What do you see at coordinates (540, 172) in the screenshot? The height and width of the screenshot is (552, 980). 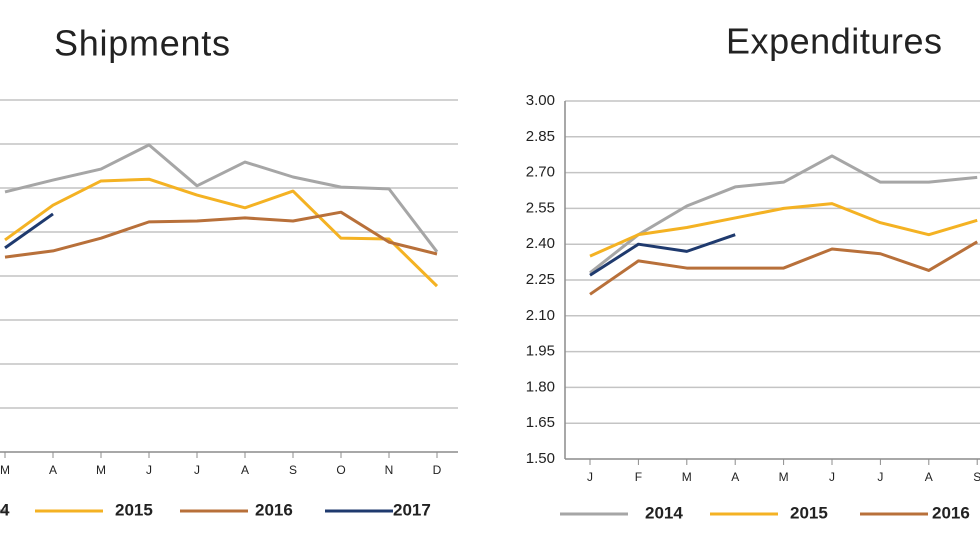 I see `y-tick-label: 2.70` at bounding box center [540, 172].